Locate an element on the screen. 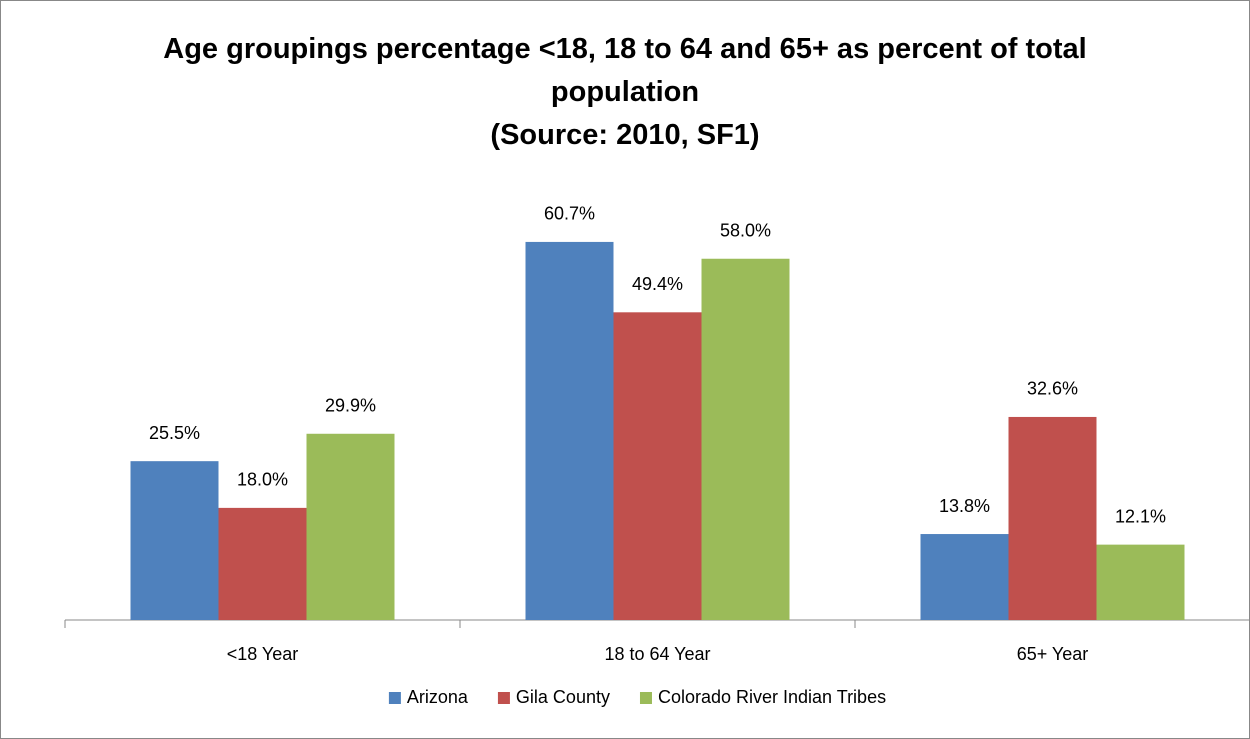 The image size is (1250, 739). data-label: 29.9% is located at coordinates (350, 406).